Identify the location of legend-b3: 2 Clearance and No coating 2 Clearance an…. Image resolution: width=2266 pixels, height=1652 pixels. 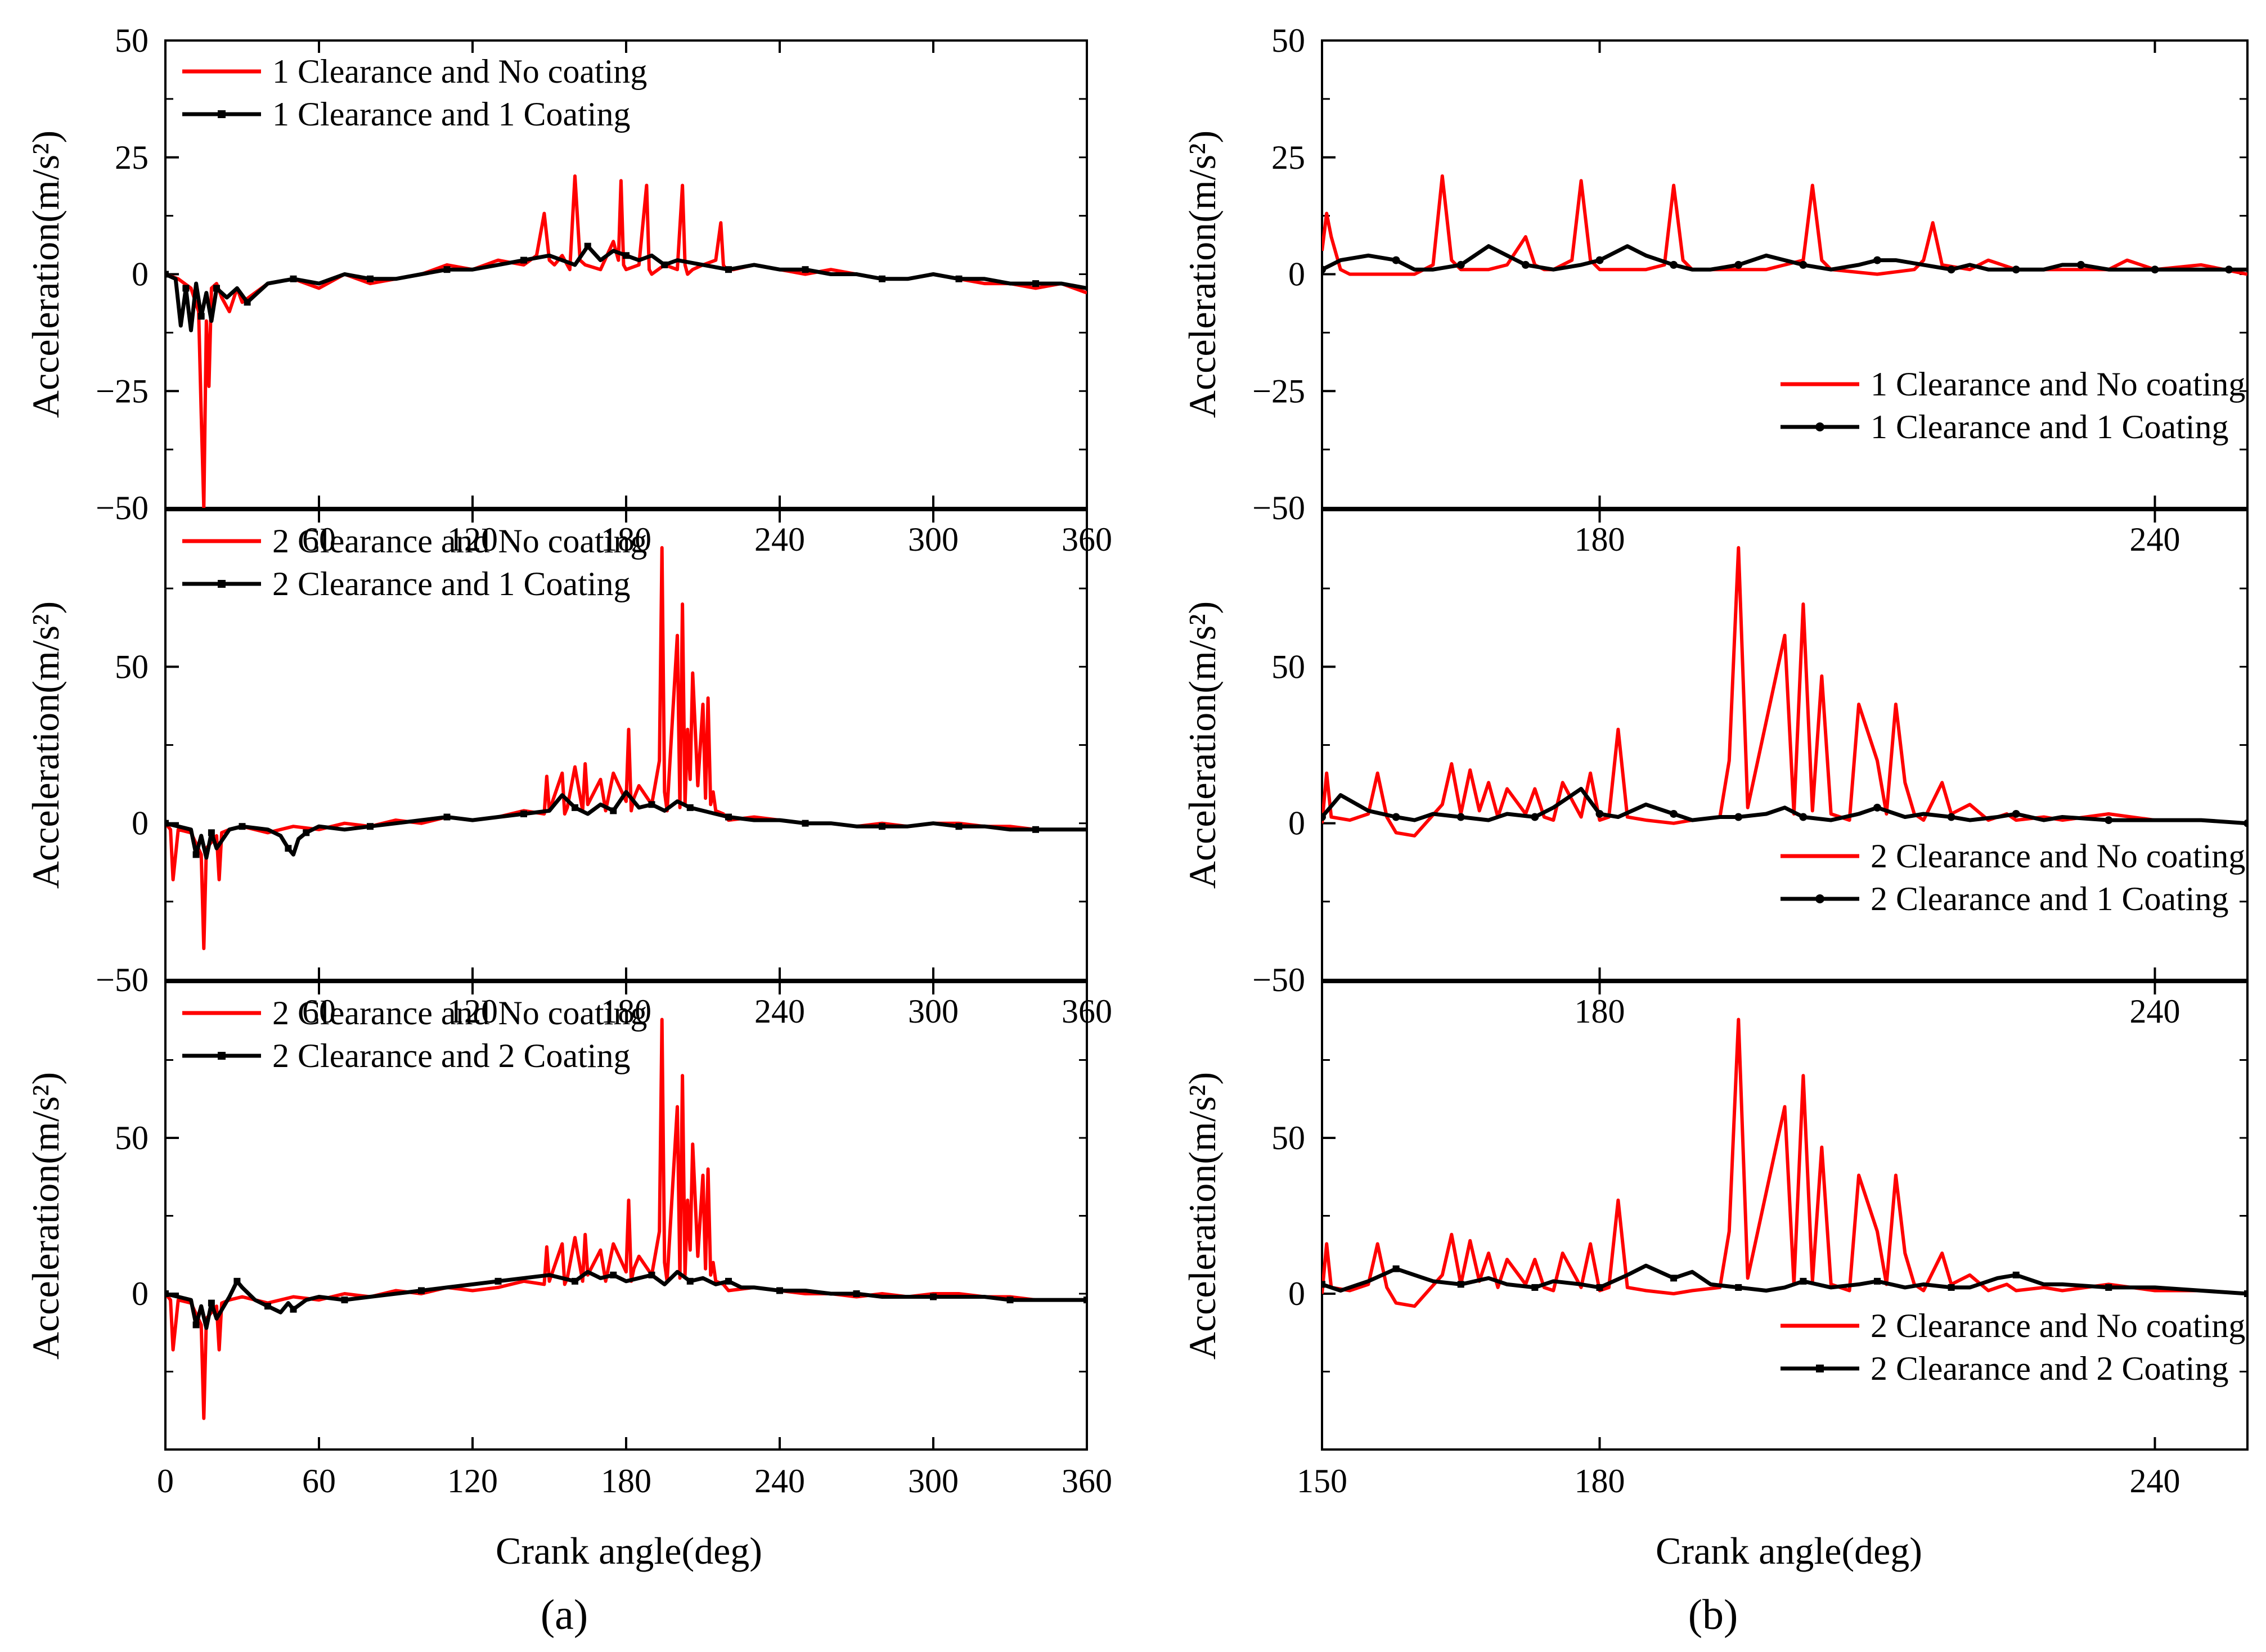
(2013, 1347).